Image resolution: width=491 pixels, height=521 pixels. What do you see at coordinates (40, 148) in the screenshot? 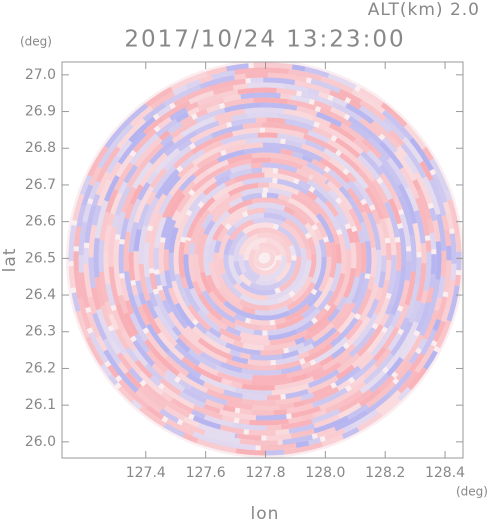
I see `y-tick-label: 26.8` at bounding box center [40, 148].